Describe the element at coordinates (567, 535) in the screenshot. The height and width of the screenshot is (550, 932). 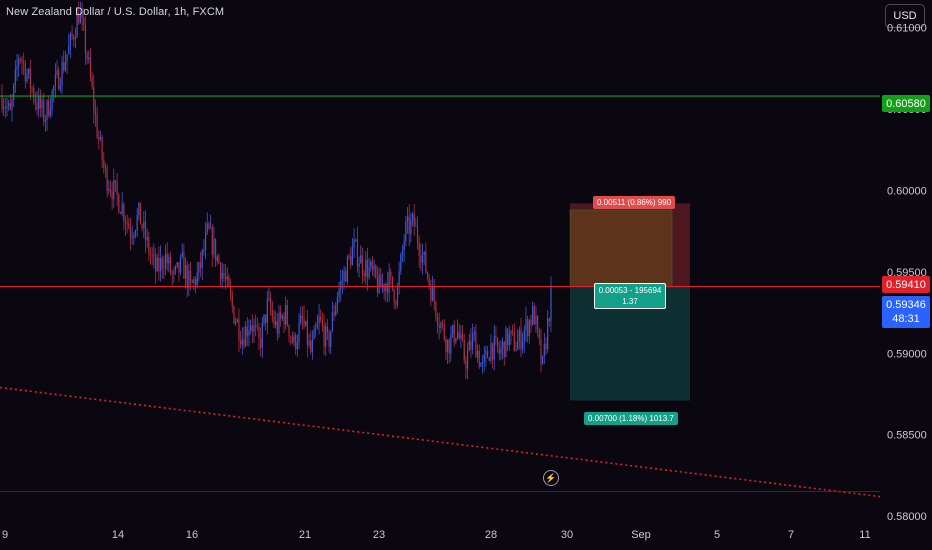
I see `time-tick-label: 30` at that location.